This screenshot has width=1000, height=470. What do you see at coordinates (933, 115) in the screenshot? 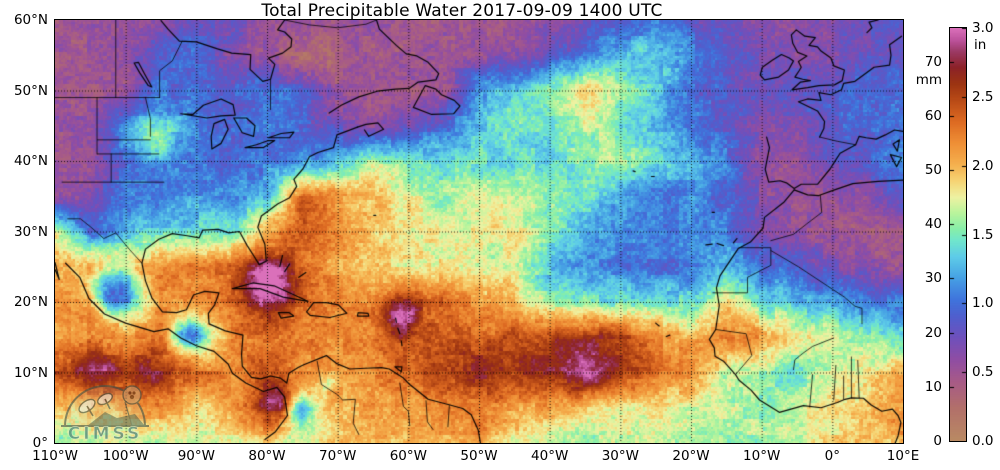
I see `colorbar-mm-tick-label: 60` at bounding box center [933, 115].